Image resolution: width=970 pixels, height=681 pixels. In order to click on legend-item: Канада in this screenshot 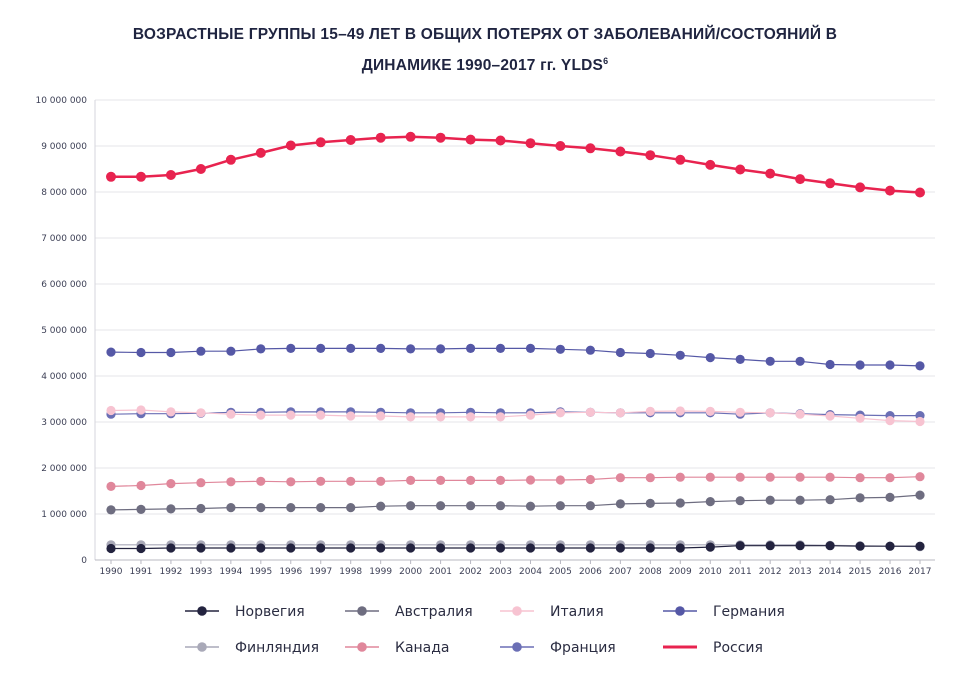, I will do `click(397, 648)`.